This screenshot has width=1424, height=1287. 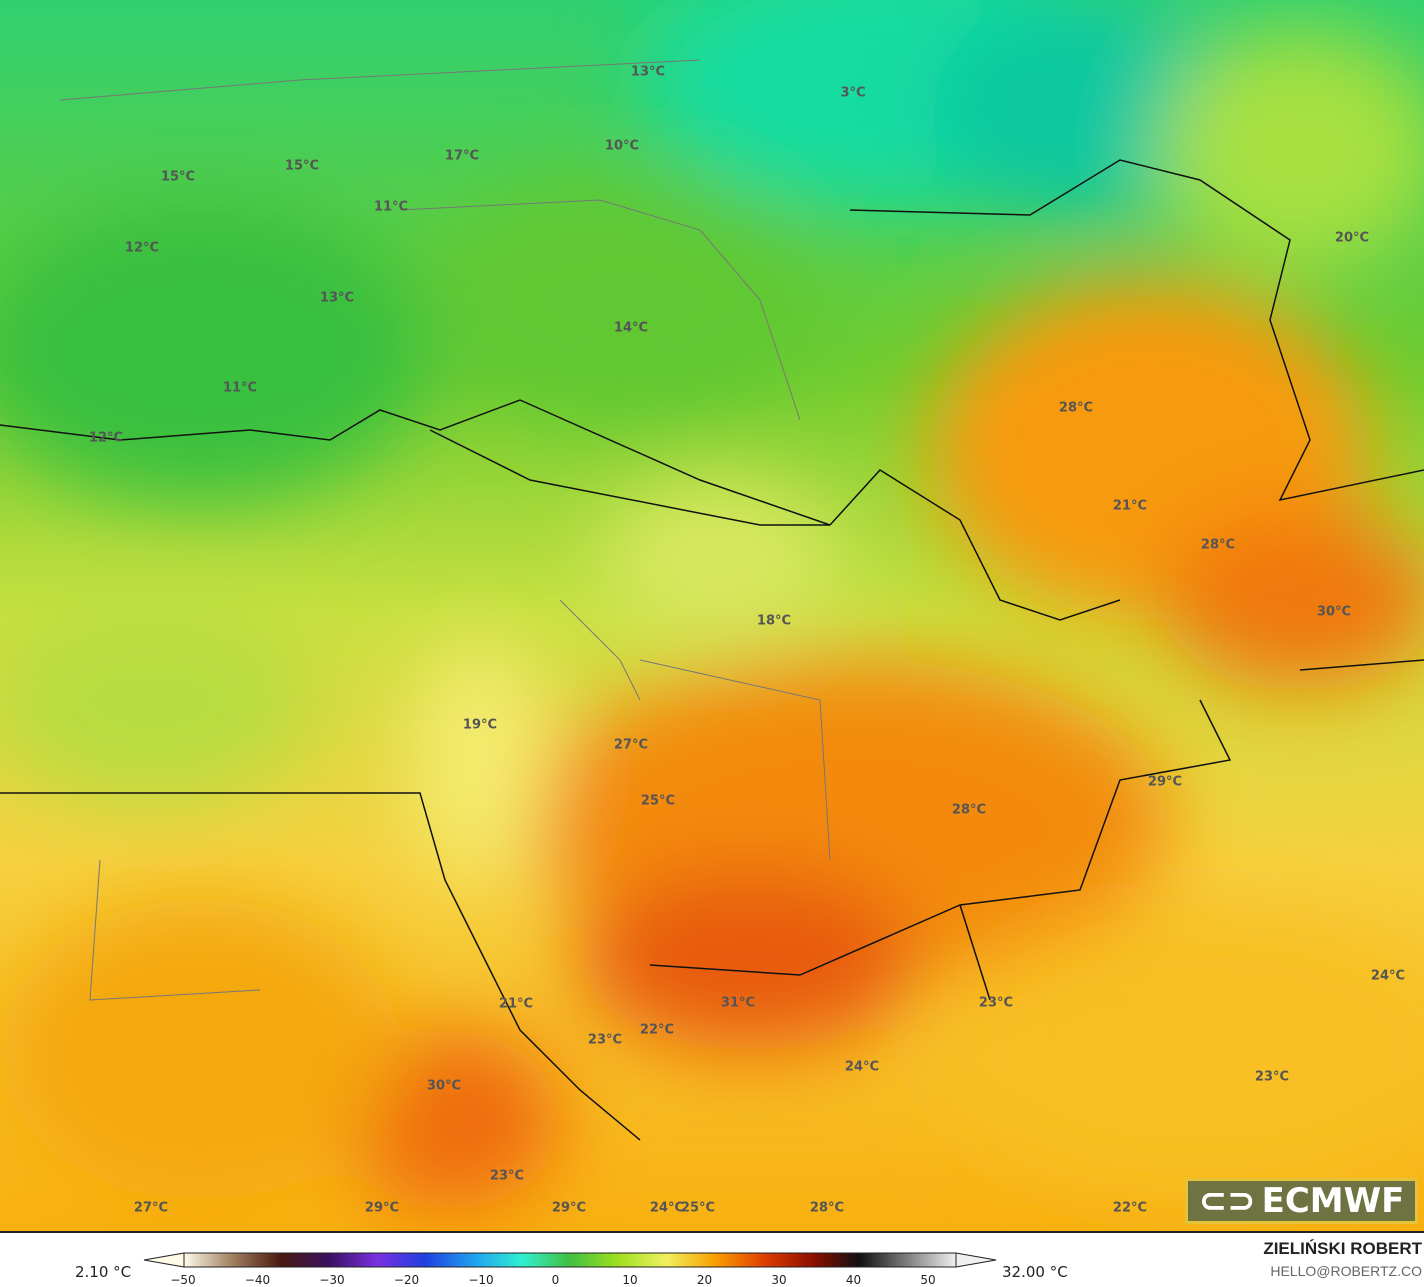 I want to click on legend-tick: 20, so click(x=704, y=1280).